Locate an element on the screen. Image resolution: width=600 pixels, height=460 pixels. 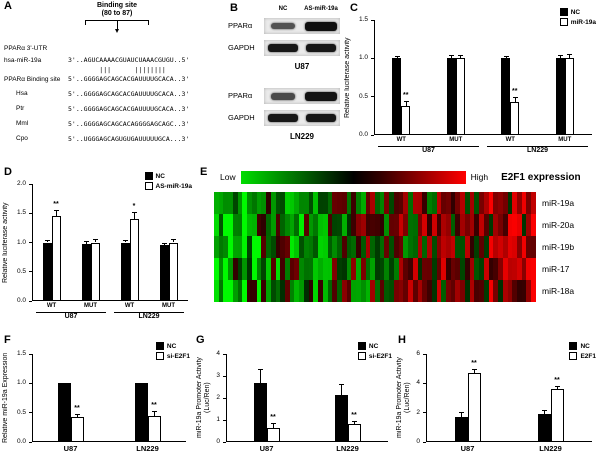
legend: NC si-E2F1 is located at coordinates (374, 351).